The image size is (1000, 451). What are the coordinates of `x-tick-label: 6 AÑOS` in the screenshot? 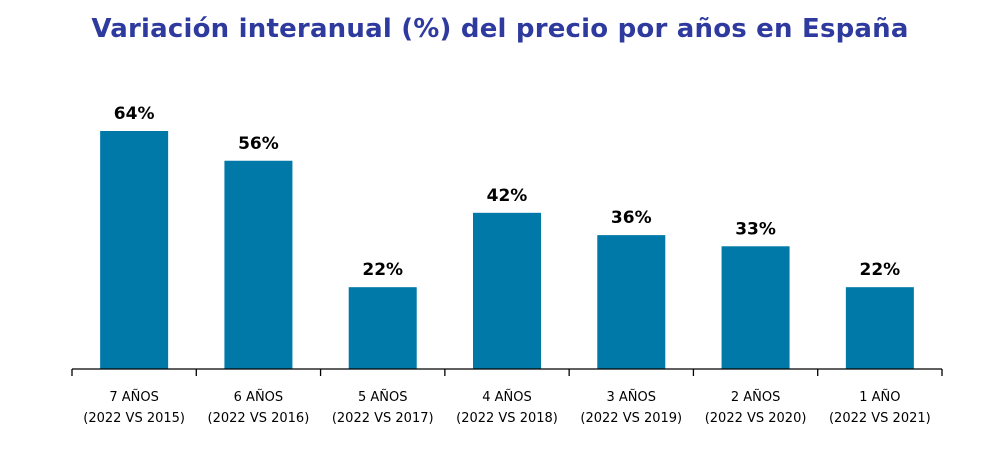 It's located at (259, 397).